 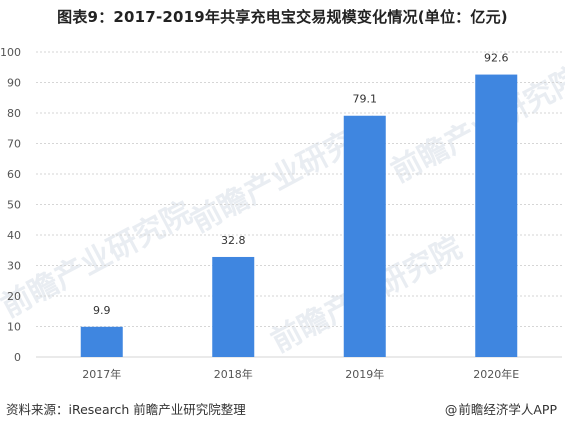 I want to click on y-tick-label: 100, so click(x=10, y=52).